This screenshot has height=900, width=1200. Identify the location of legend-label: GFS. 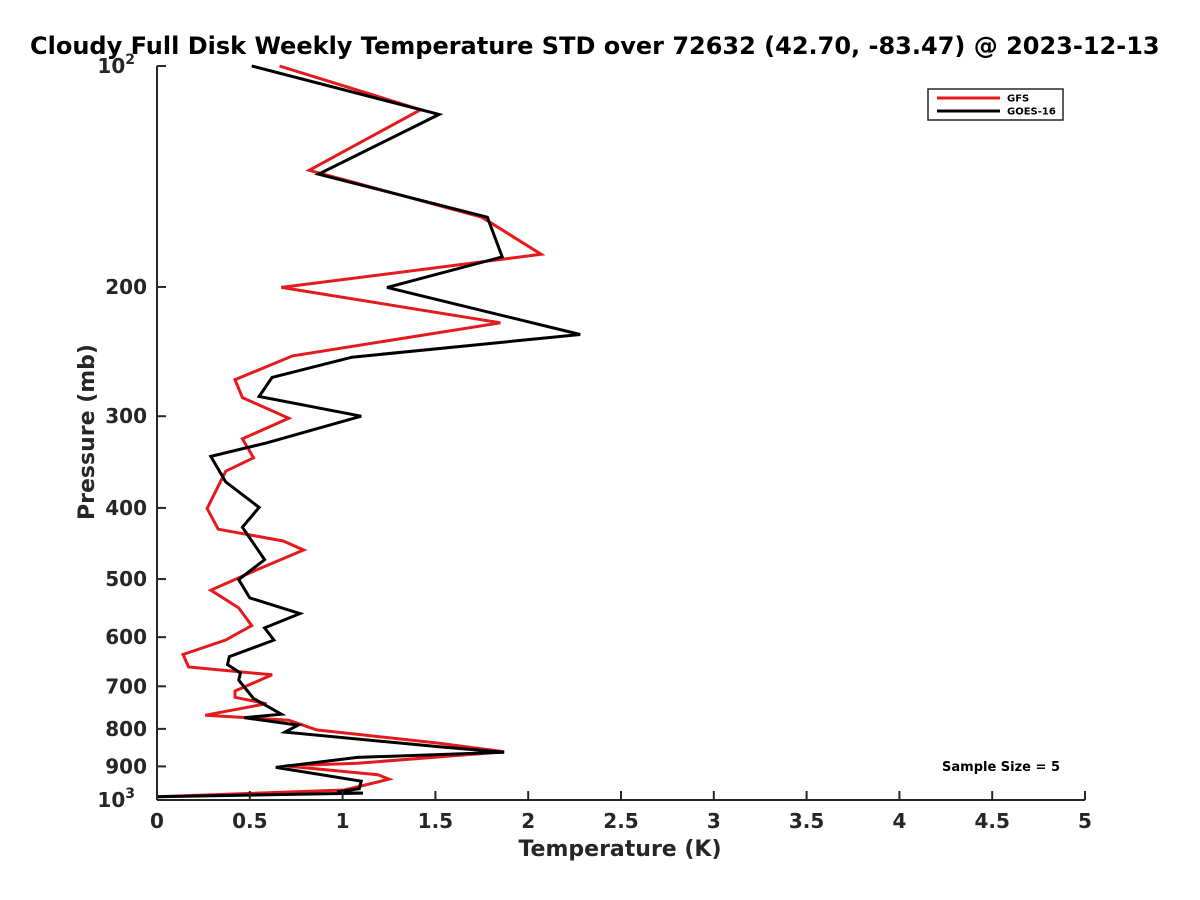
(1018, 99).